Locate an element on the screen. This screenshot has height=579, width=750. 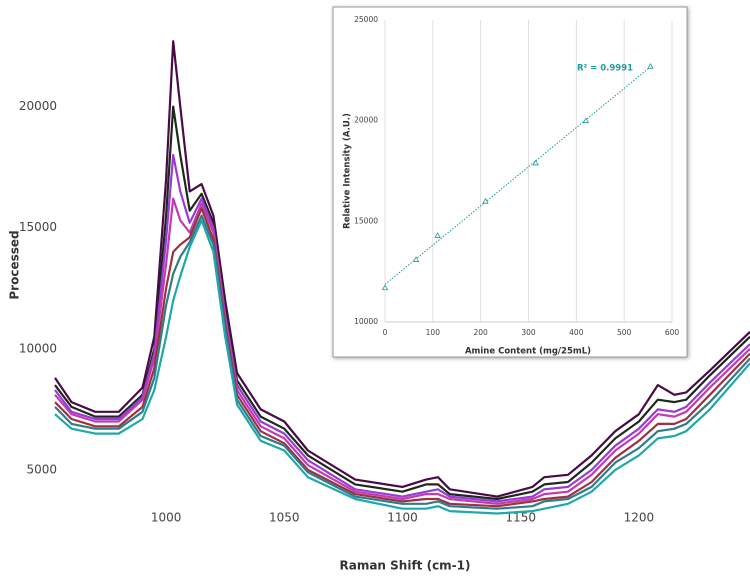
y-axis-title: Processed is located at coordinates (15, 264).